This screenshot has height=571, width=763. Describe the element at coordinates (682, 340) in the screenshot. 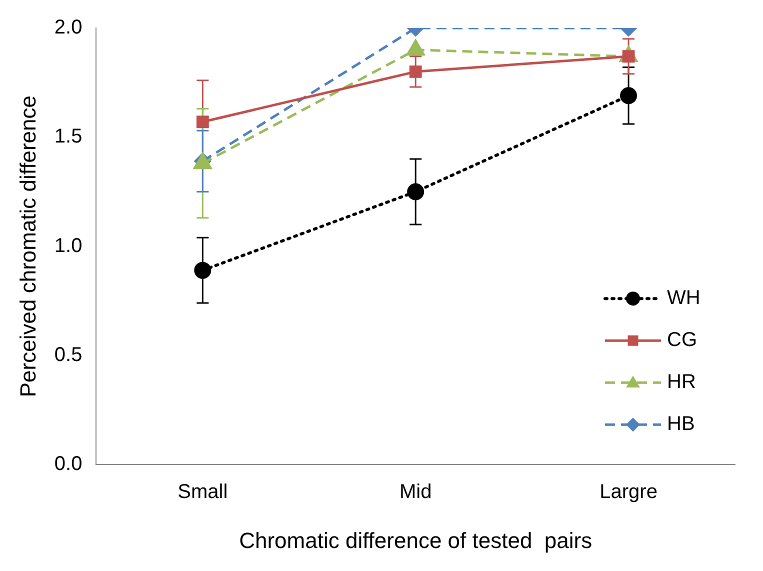

I see `legend-label: CG` at that location.